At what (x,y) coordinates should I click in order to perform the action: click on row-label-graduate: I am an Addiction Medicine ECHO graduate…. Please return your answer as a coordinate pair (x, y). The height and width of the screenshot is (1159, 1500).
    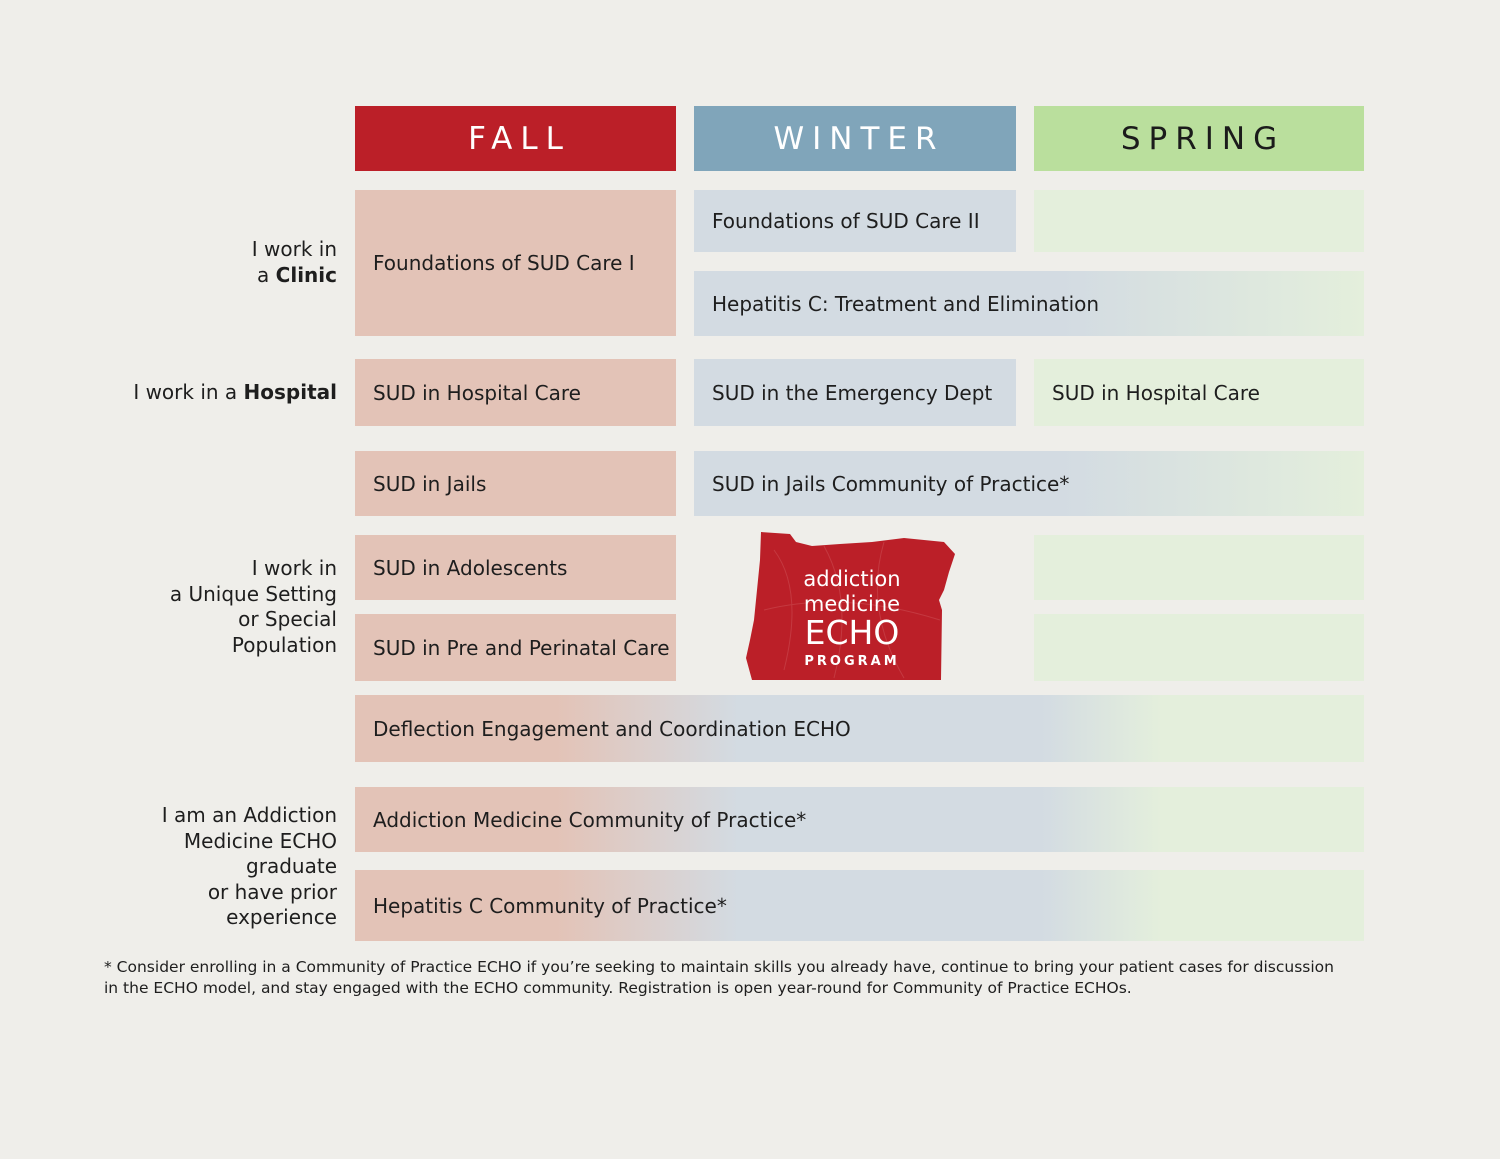
    Looking at the image, I should click on (218, 867).